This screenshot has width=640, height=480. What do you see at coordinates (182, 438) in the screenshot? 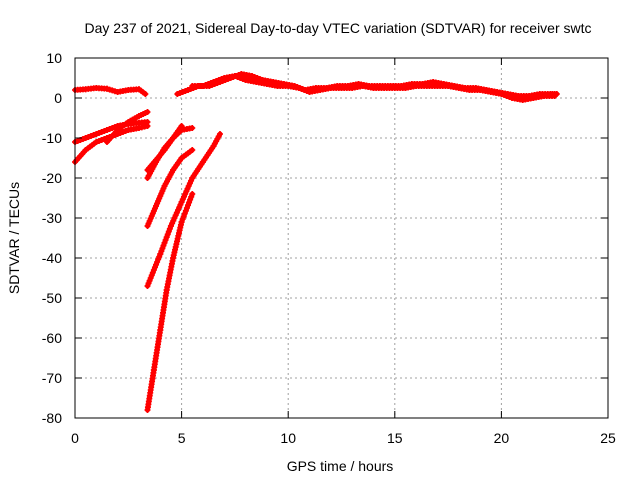
I see `x-tick-label: 5` at bounding box center [182, 438].